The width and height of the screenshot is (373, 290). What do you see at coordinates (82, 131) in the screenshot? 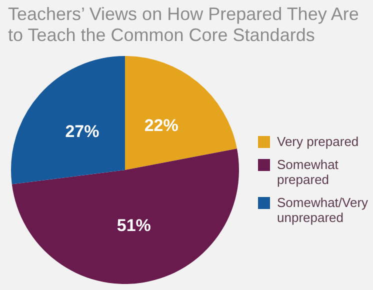
I see `data-label: 27%` at bounding box center [82, 131].